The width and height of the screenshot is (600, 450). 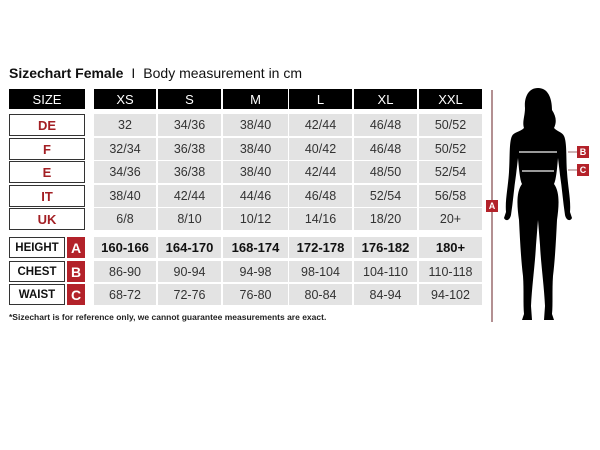 I want to click on size-cell: 10/12, so click(x=255, y=219).